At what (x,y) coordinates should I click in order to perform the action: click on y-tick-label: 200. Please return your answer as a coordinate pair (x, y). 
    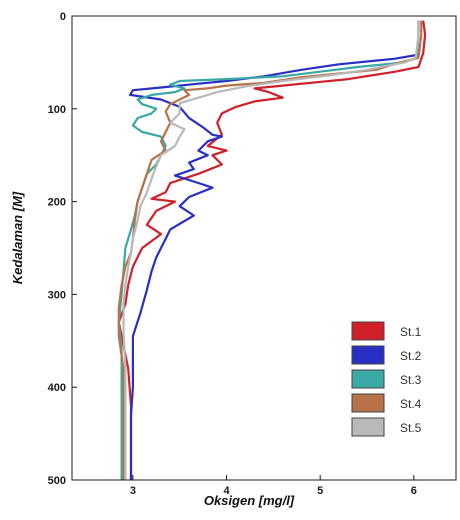
    Looking at the image, I should click on (57, 203).